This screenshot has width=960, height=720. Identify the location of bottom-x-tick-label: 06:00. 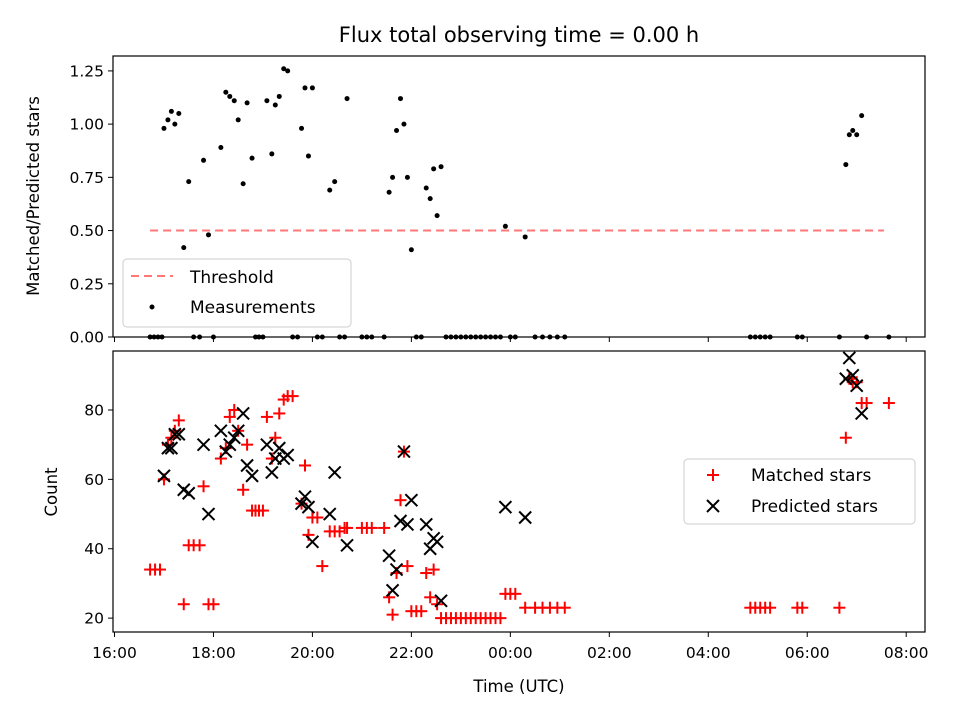
(807, 653).